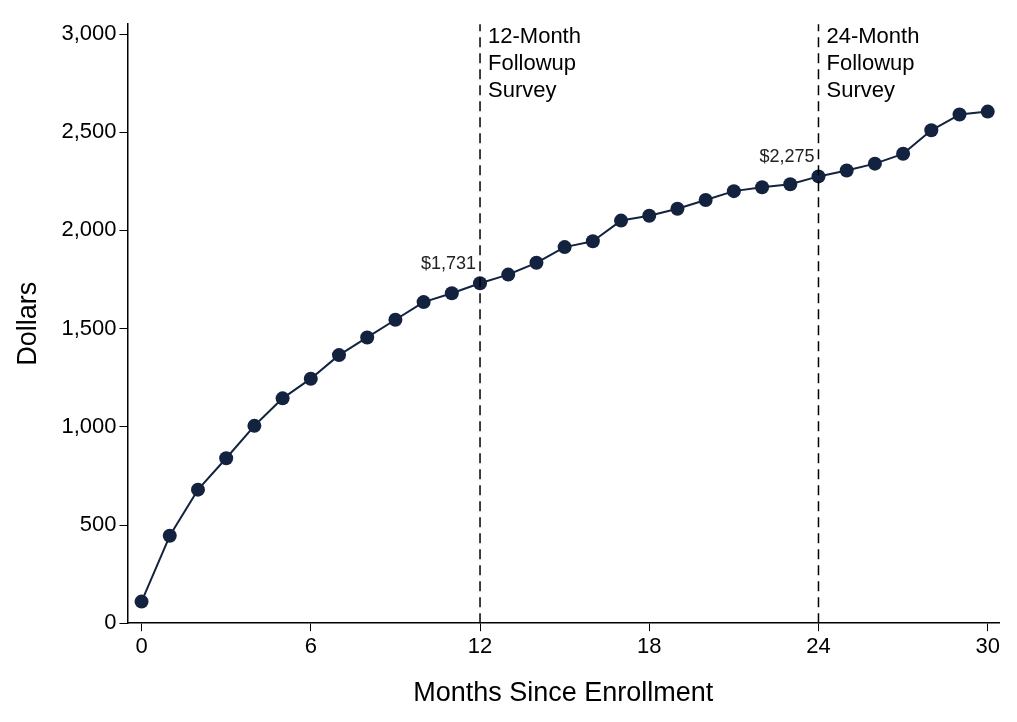 Image resolution: width=1017 pixels, height=722 pixels. What do you see at coordinates (89, 229) in the screenshot?
I see `y-tick-label: 2,000` at bounding box center [89, 229].